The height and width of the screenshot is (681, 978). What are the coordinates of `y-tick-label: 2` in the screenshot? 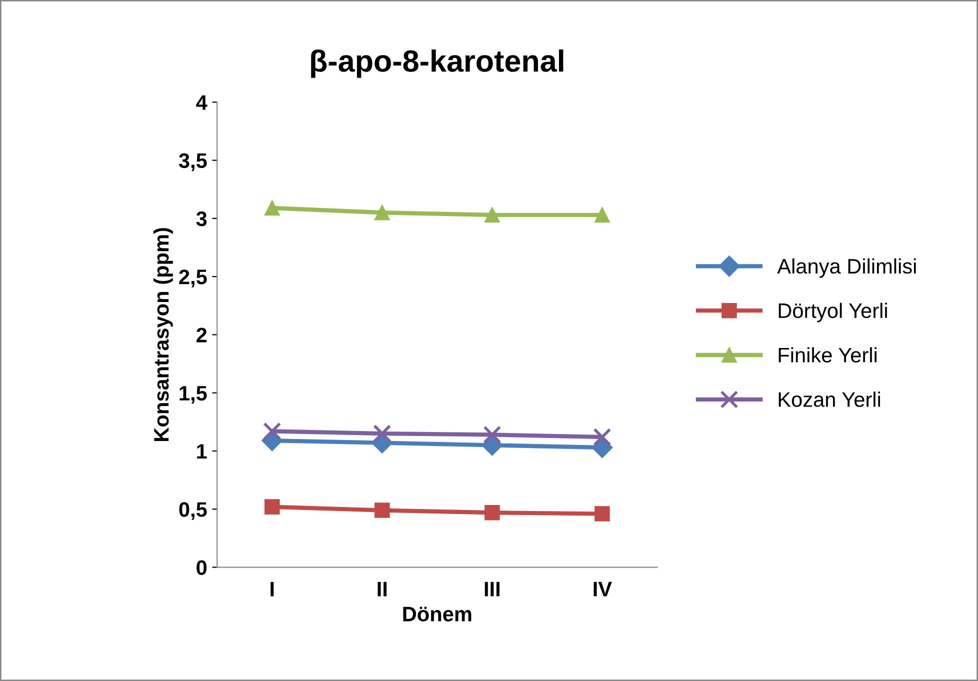 It's located at (201, 335).